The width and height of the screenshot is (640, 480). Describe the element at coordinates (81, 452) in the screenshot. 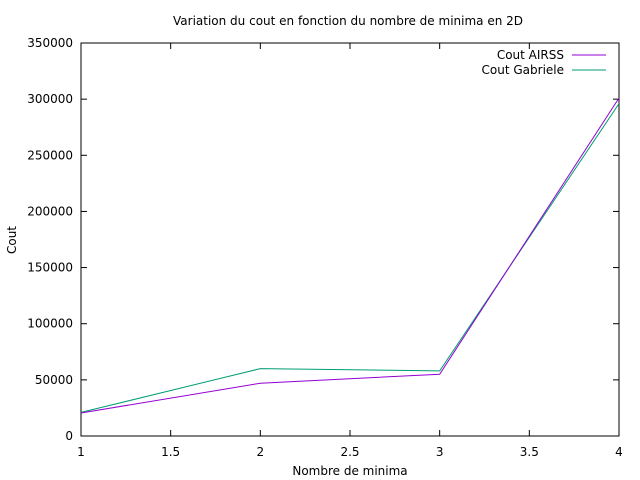

I see `x-tick-label: 1` at that location.